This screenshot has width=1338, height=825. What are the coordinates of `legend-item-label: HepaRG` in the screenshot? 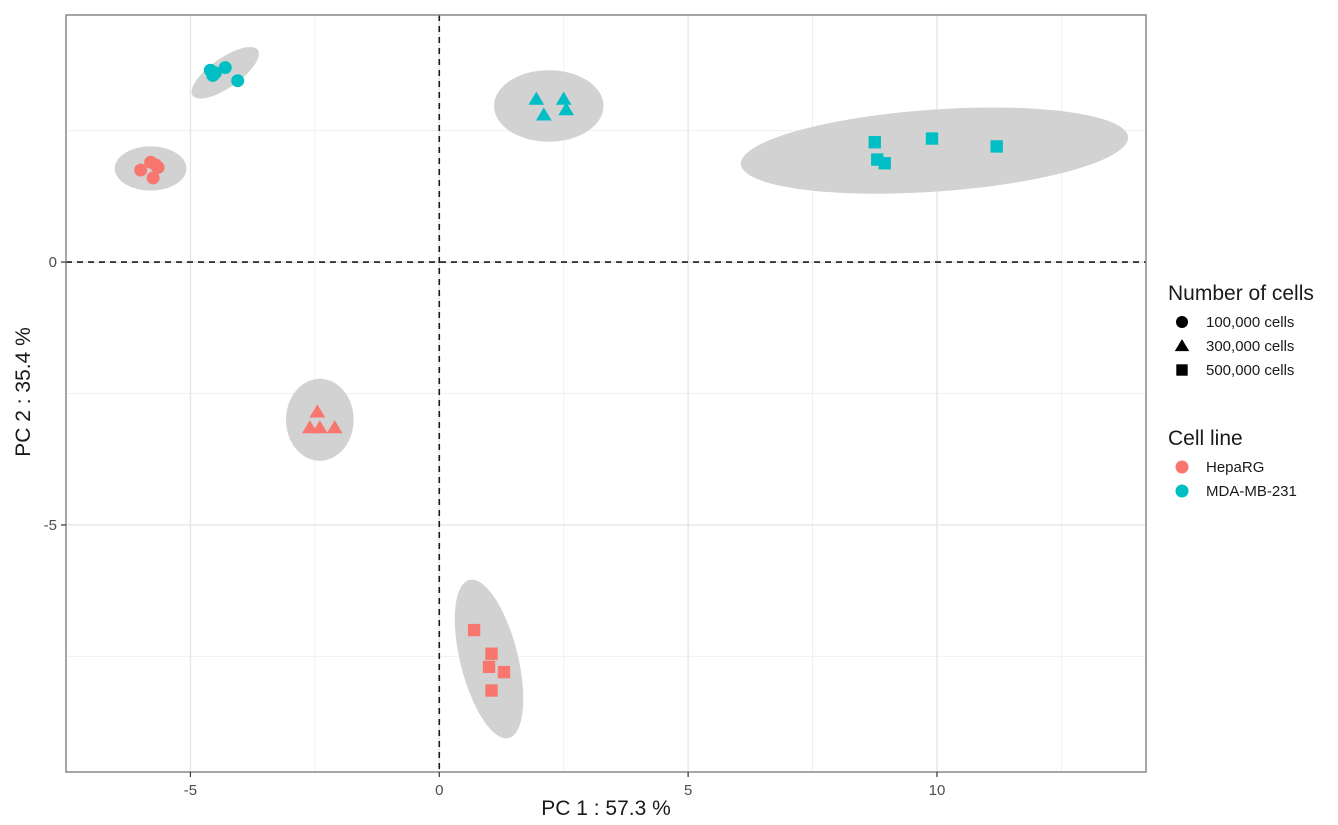 It's located at (1235, 467).